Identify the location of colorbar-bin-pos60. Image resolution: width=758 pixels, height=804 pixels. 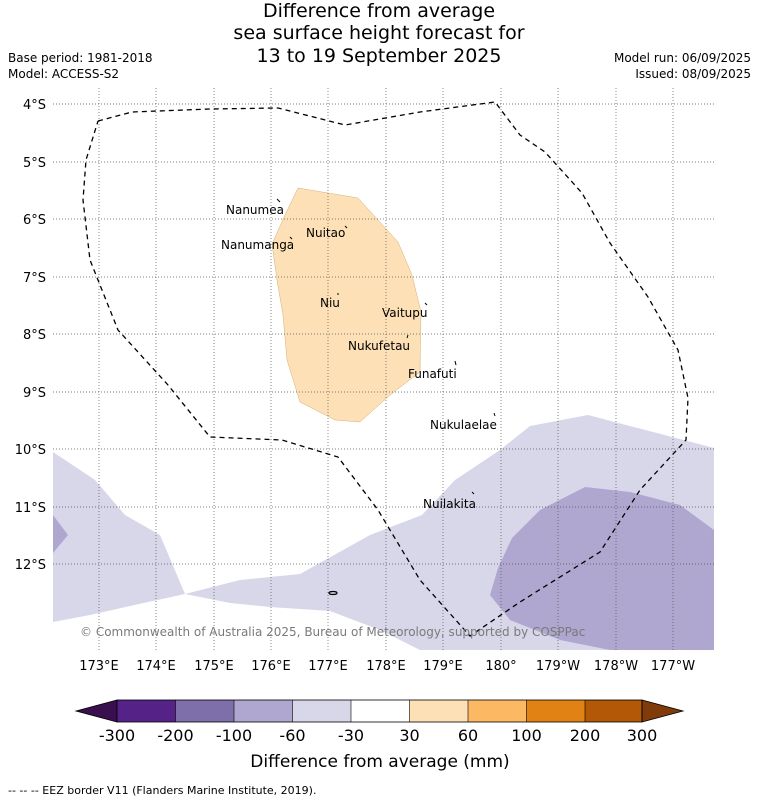
(497, 711).